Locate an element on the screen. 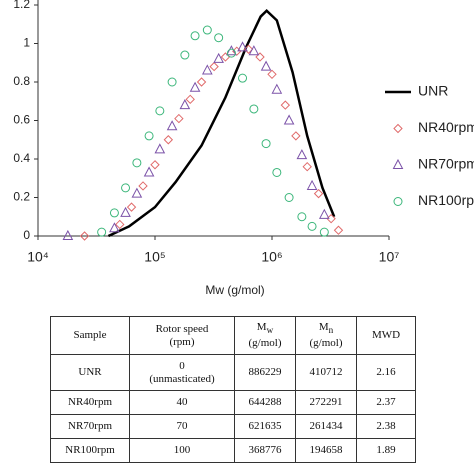 The width and height of the screenshot is (474, 474). table-row: NR40rpm 40 644288 272291 2.37 is located at coordinates (233, 402).